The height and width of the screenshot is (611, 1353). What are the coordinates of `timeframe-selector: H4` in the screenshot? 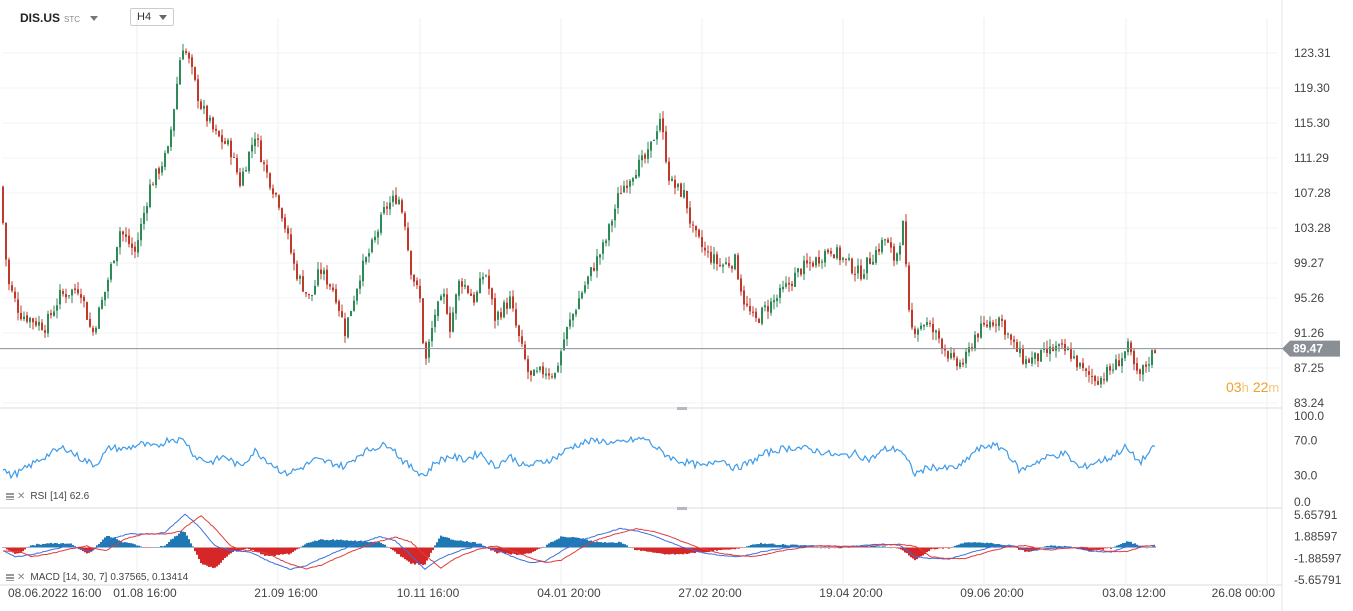 It's located at (152, 17).